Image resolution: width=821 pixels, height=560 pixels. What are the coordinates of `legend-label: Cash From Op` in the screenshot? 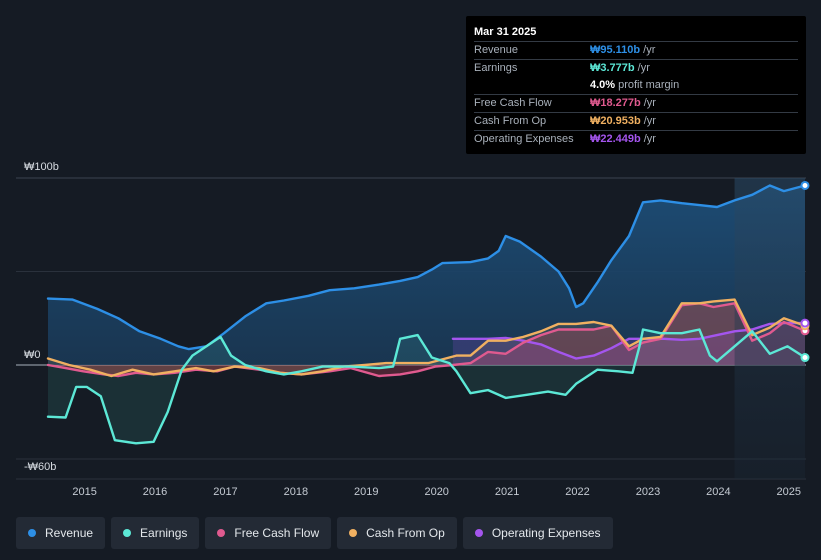 It's located at (405, 533).